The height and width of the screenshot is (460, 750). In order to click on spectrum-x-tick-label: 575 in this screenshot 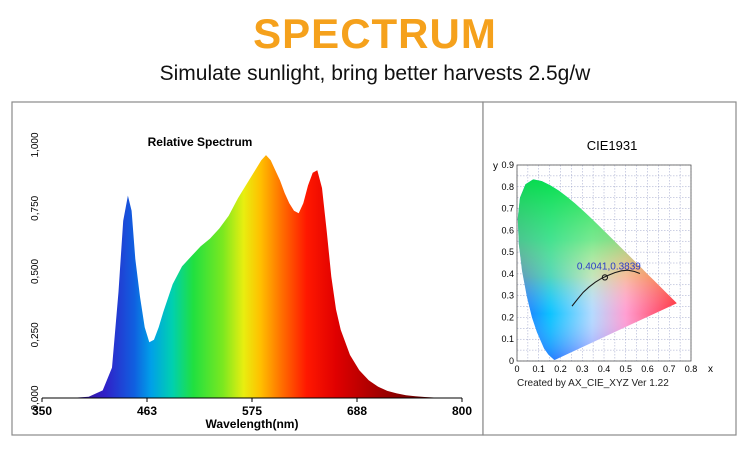, I will do `click(252, 411)`.